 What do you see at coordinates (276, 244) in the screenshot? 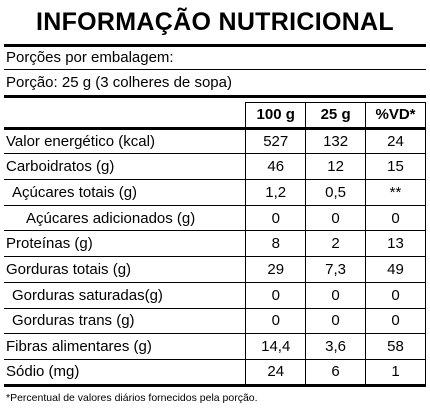
I see `value-100g: 8` at bounding box center [276, 244].